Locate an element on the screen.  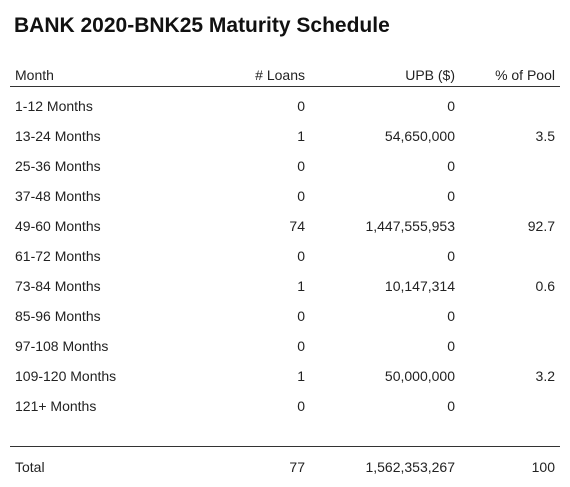
cell-month: 37-48 Months is located at coordinates (58, 196).